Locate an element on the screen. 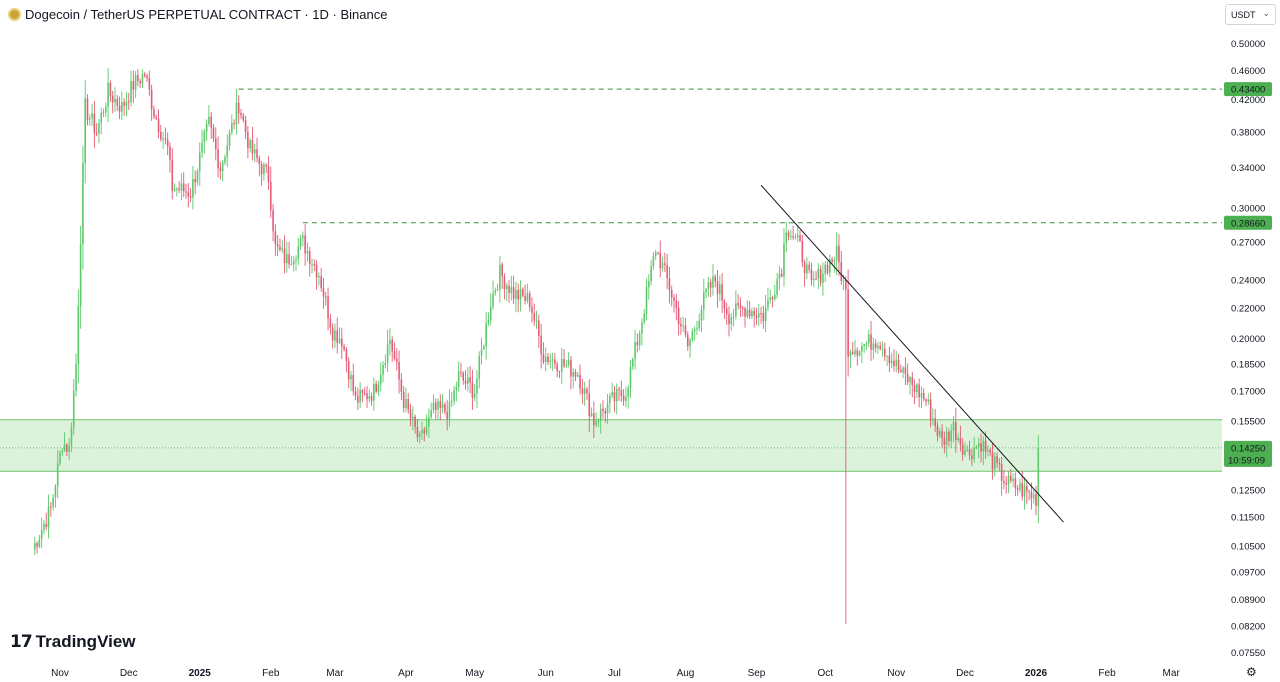 The width and height of the screenshot is (1280, 682). x-tick-label: Jul is located at coordinates (614, 673).